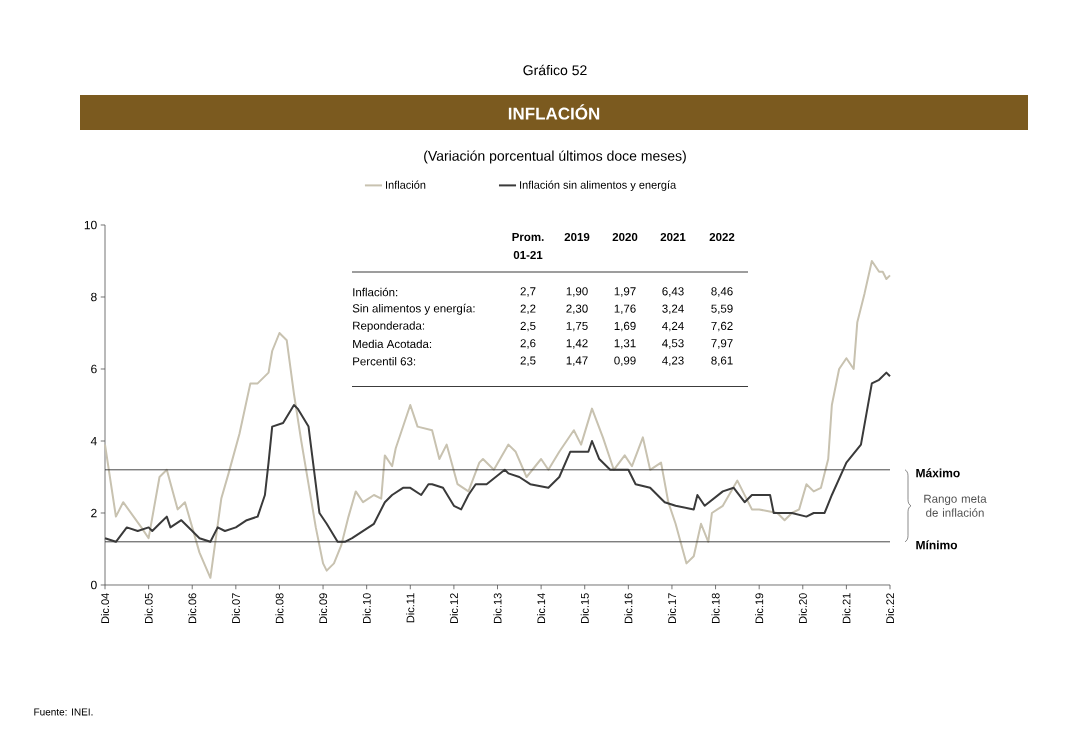 The width and height of the screenshot is (1079, 732). Describe the element at coordinates (715, 608) in the screenshot. I see `x-tick-label: Dic.18` at that location.